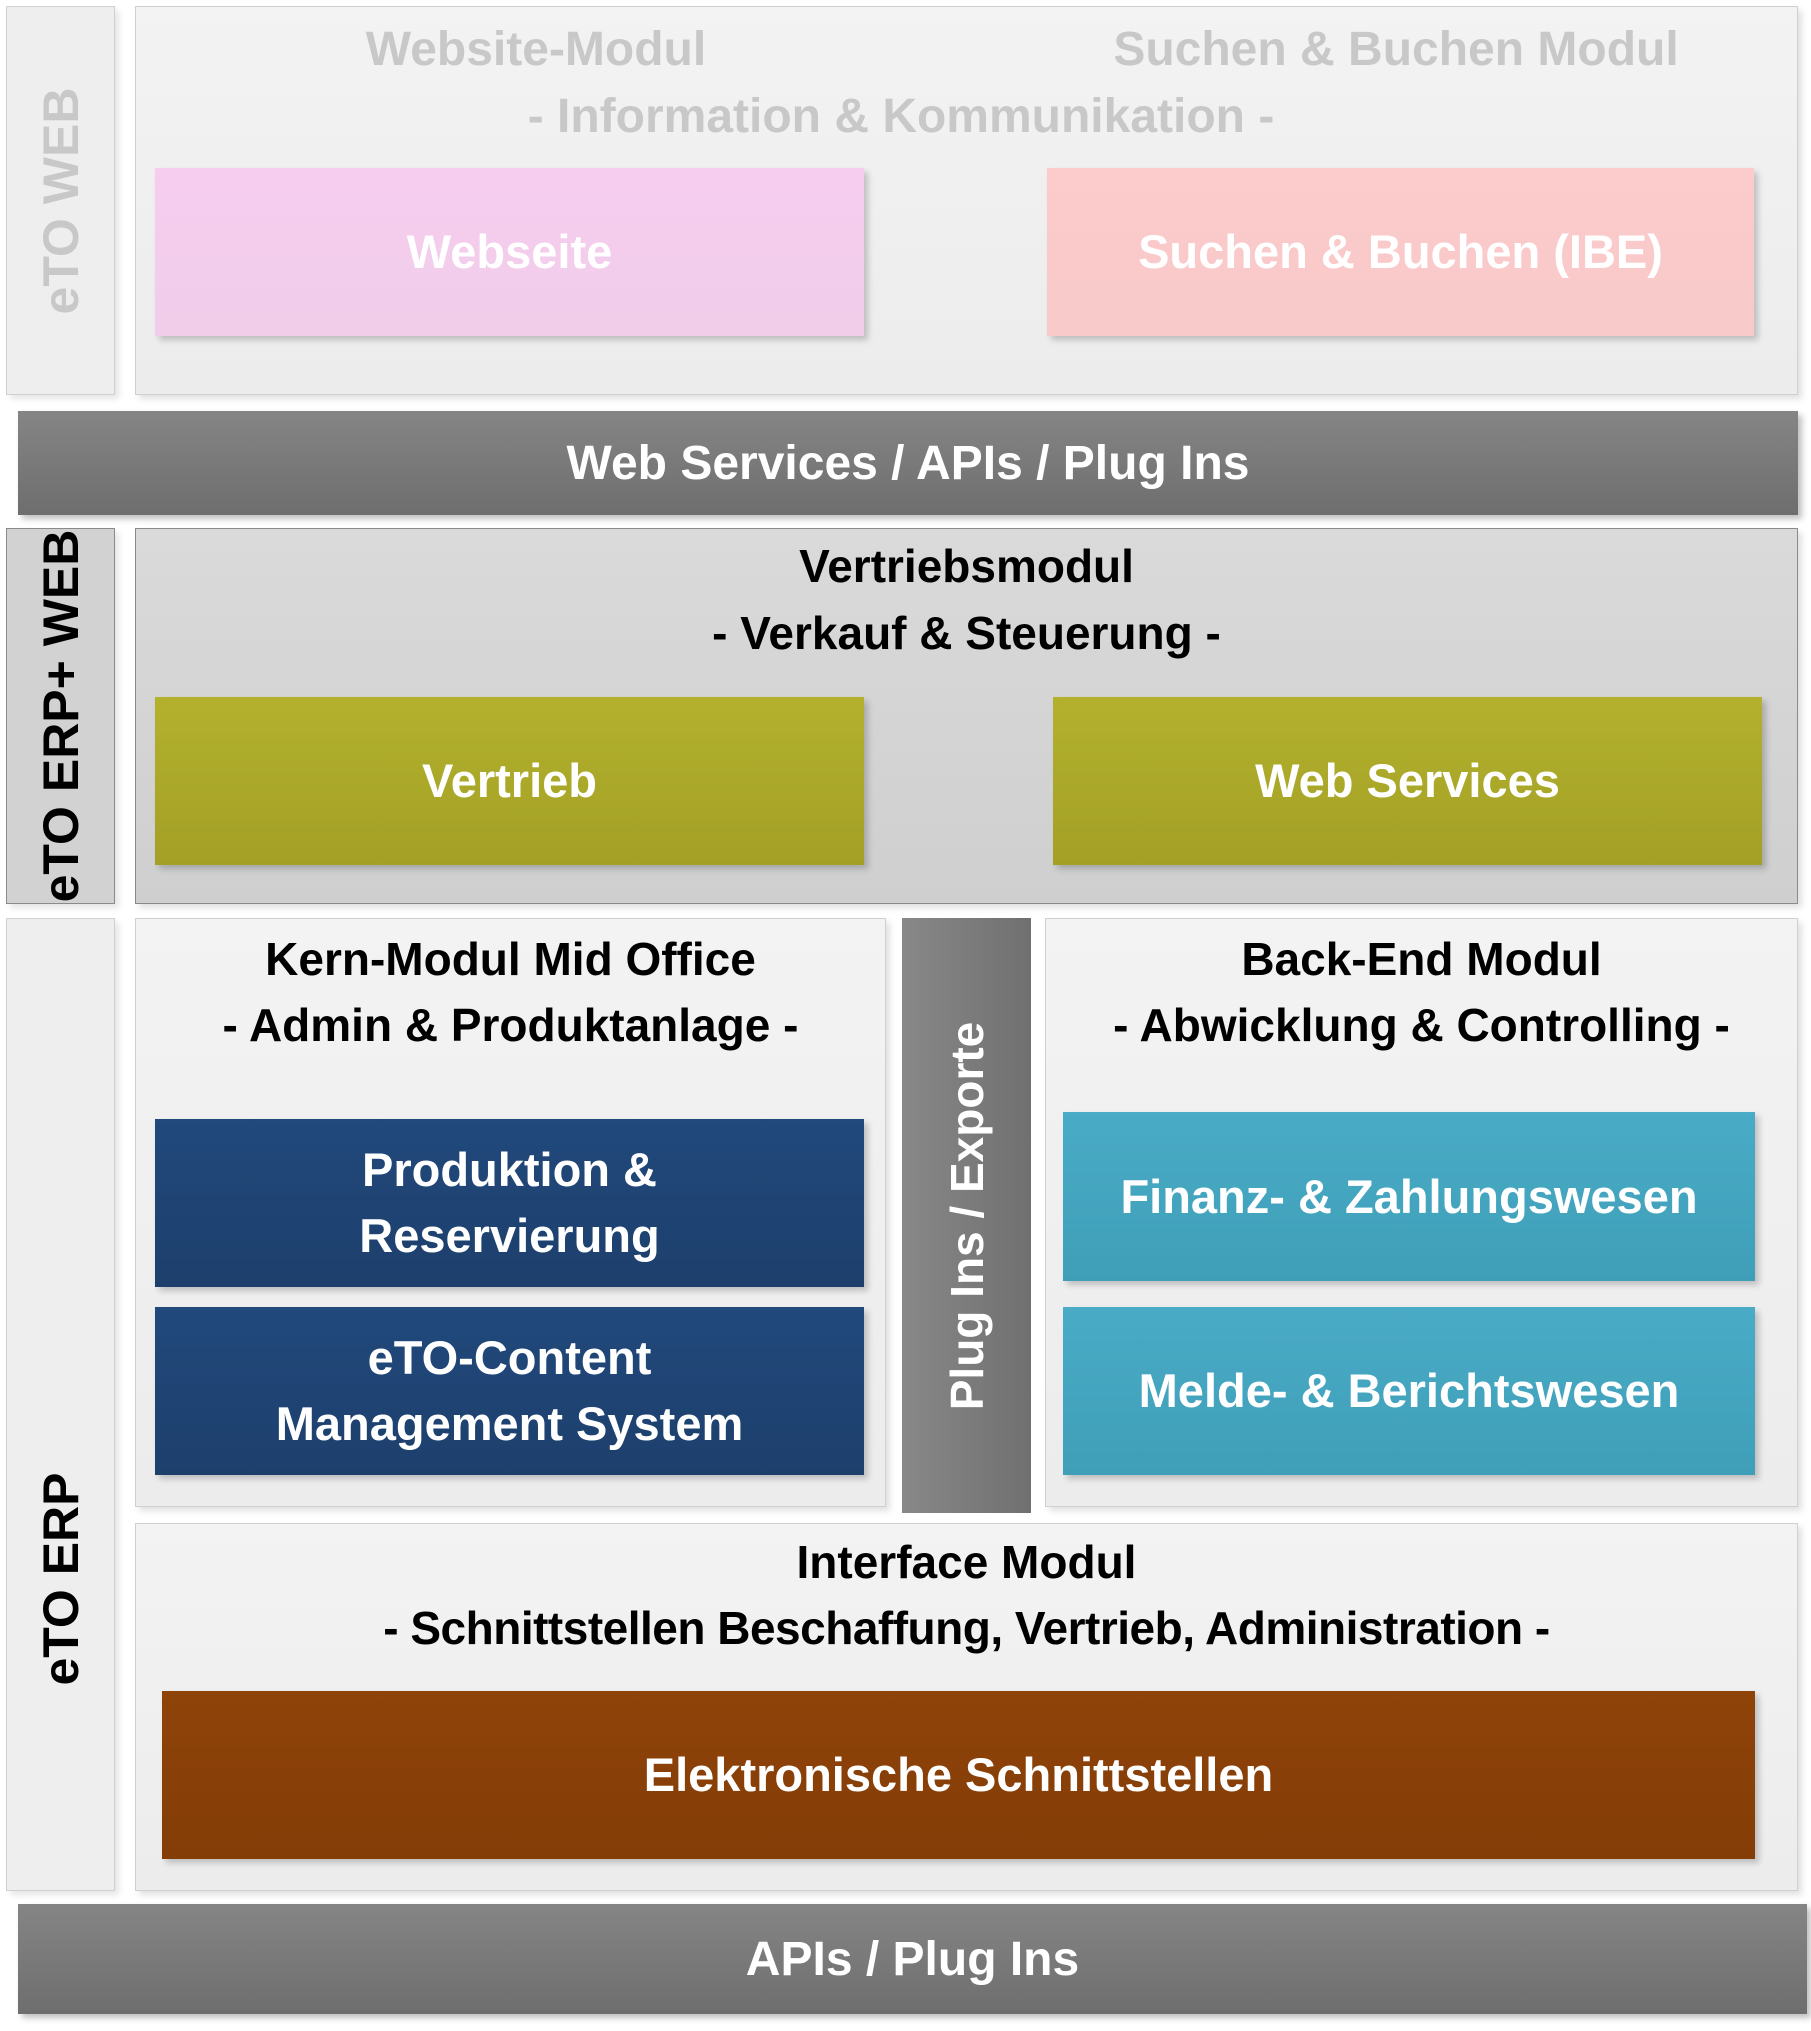  What do you see at coordinates (1407, 781) in the screenshot?
I see `web-services-box: Web Services` at bounding box center [1407, 781].